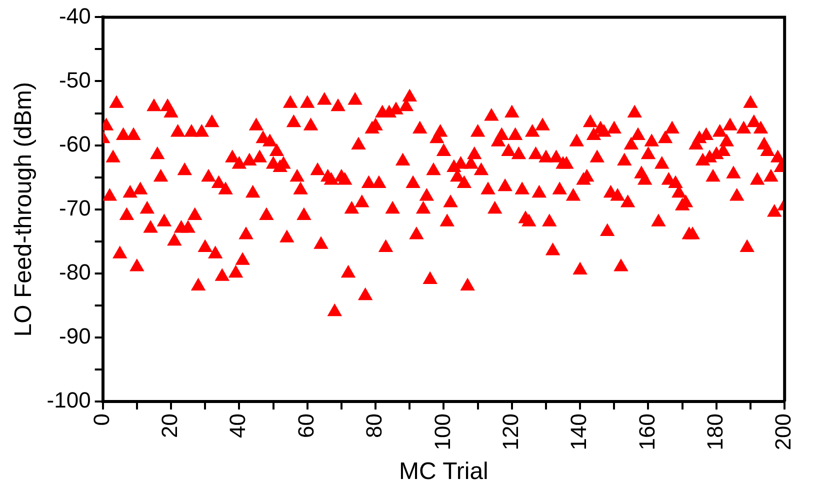  What do you see at coordinates (24, 209) in the screenshot?
I see `y-axis-title: LO Feed-through (dBm)` at bounding box center [24, 209].